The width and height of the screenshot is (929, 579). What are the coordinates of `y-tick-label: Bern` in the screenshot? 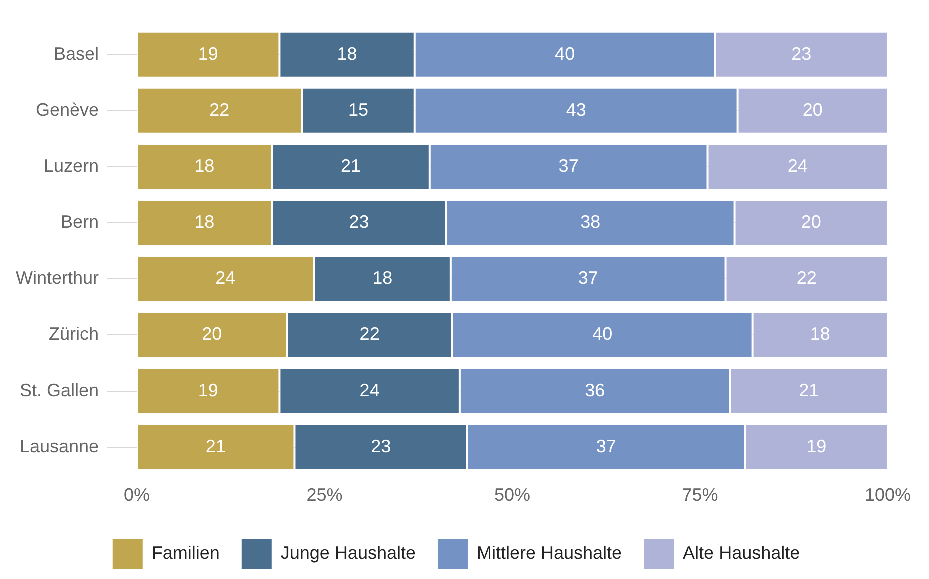 It's located at (80, 222).